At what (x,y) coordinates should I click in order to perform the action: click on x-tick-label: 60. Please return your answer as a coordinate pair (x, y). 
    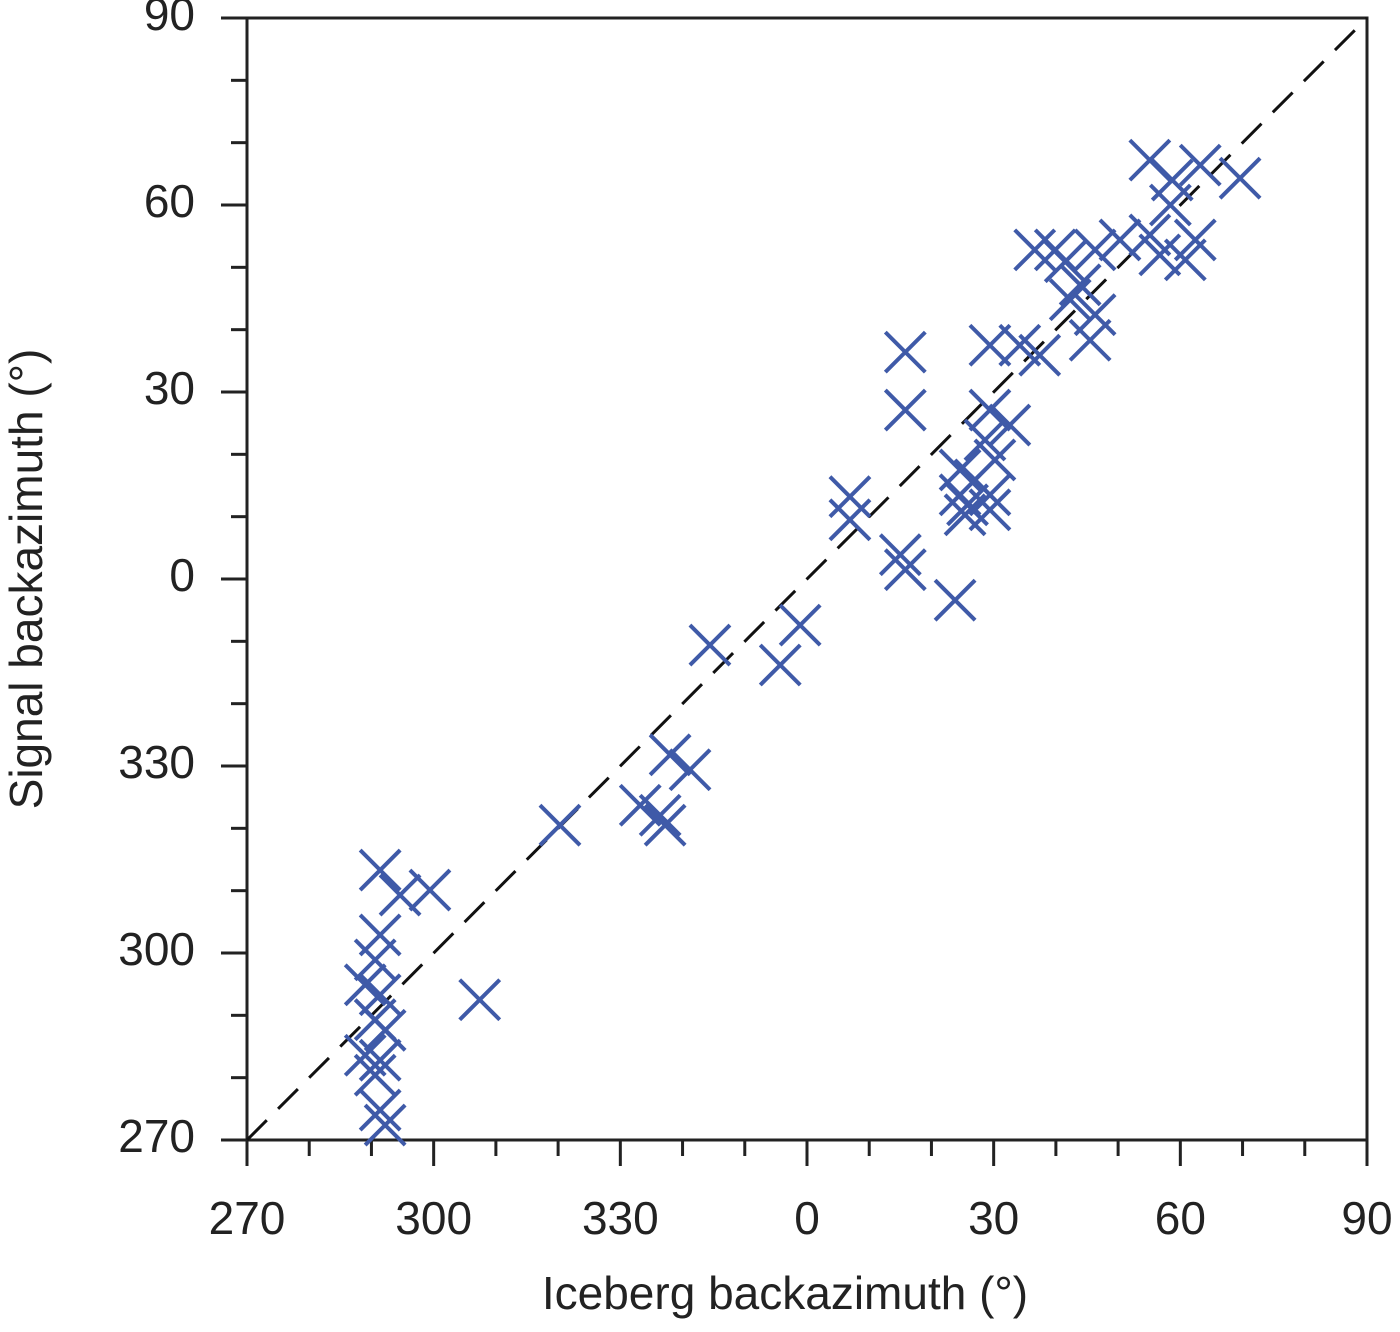
    Looking at the image, I should click on (1180, 1218).